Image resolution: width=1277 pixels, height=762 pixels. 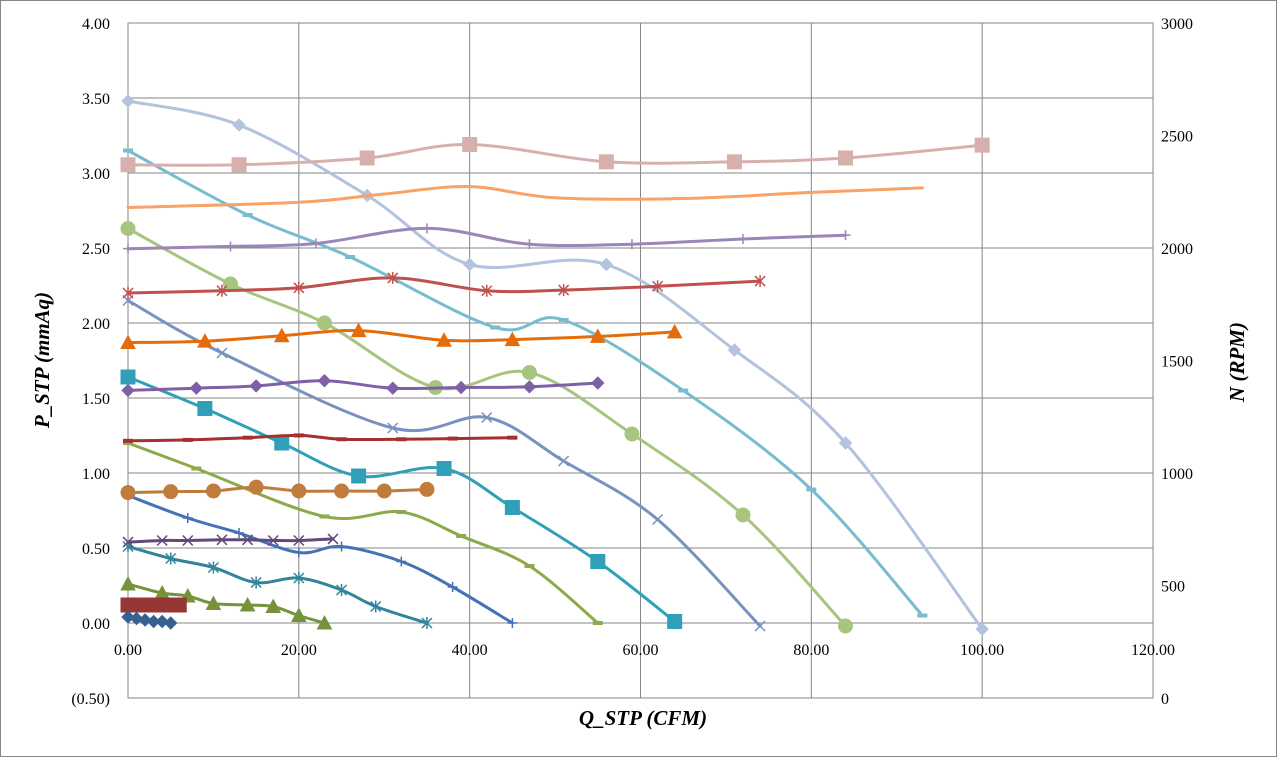 What do you see at coordinates (128, 650) in the screenshot?
I see `x-tick-label: 0.00` at bounding box center [128, 650].